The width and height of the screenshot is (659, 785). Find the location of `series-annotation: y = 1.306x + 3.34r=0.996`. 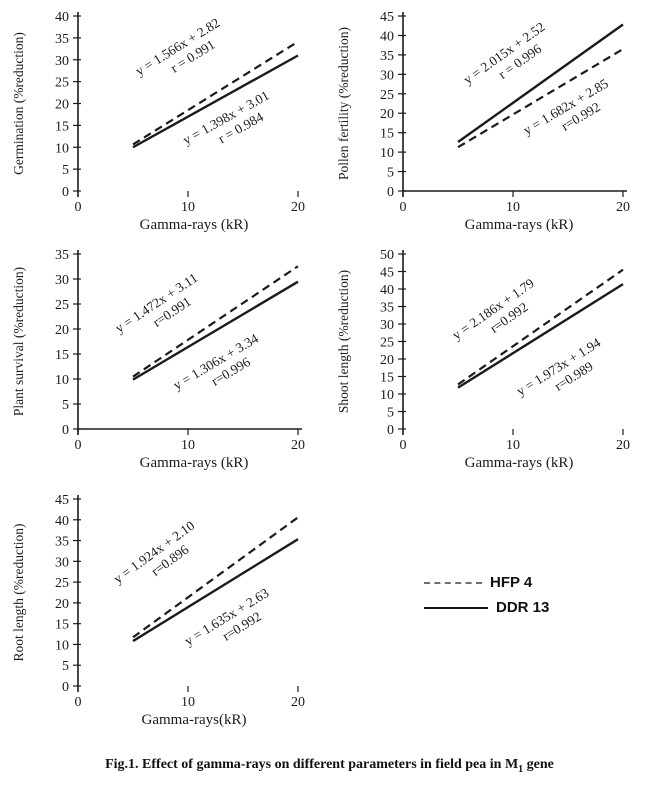

series-annotation: y = 1.306x + 3.34r=0.996 is located at coordinates (215, 362).